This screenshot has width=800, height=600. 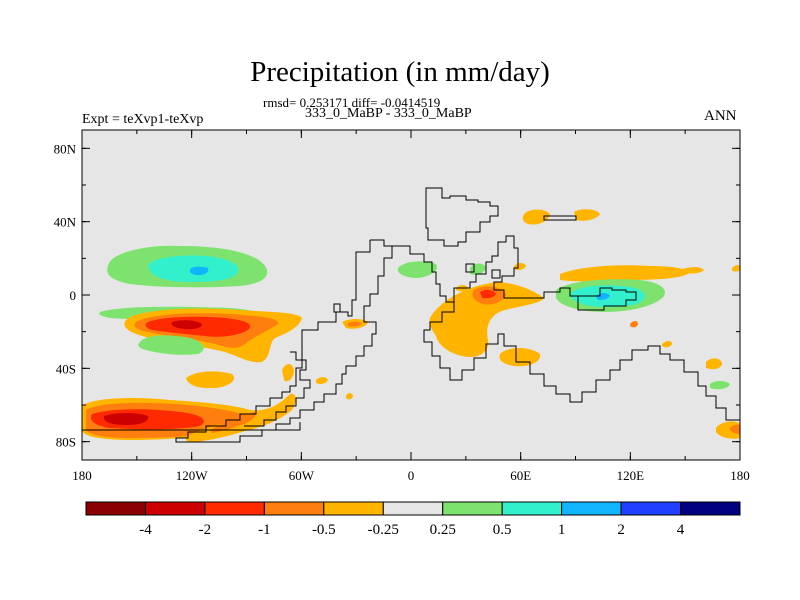 I want to click on colorbar-label: -2, so click(x=205, y=530).